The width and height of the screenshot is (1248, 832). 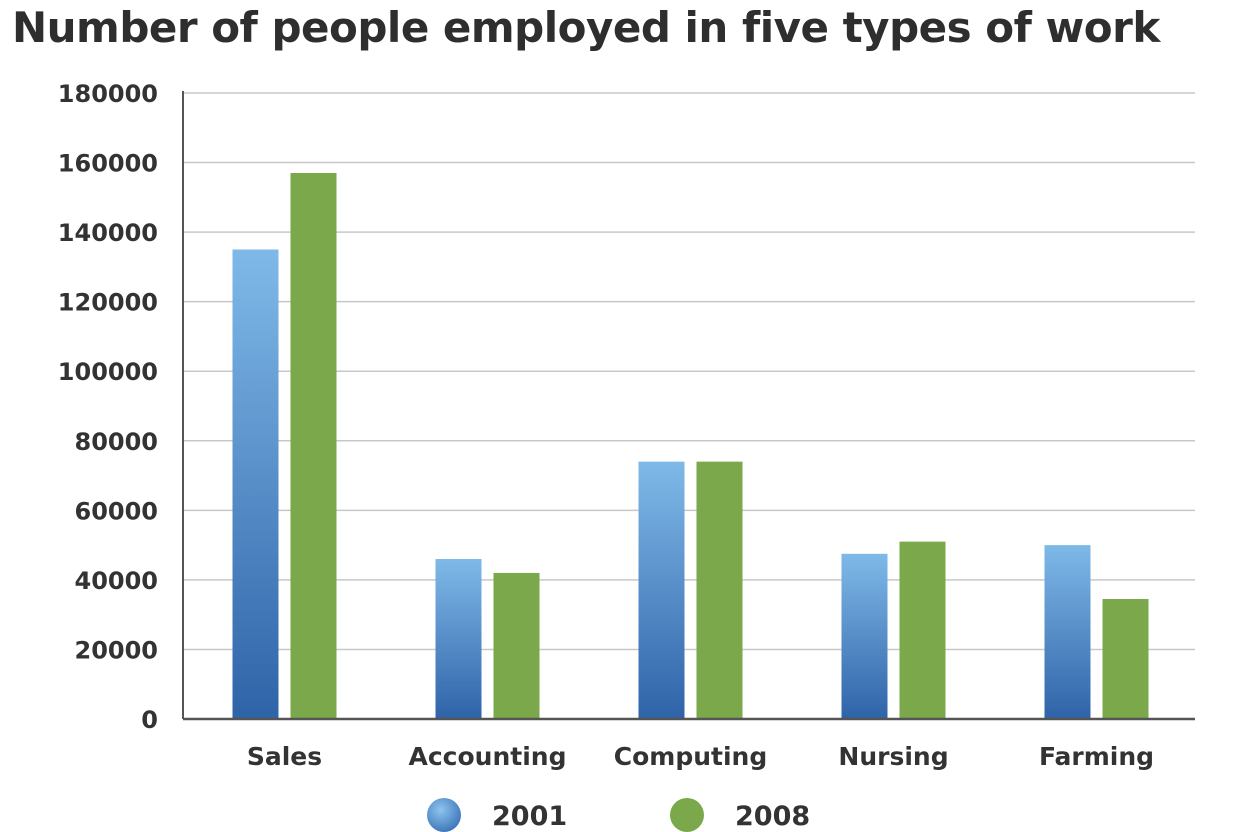 I want to click on bar-2008-nursing, so click(x=922, y=630).